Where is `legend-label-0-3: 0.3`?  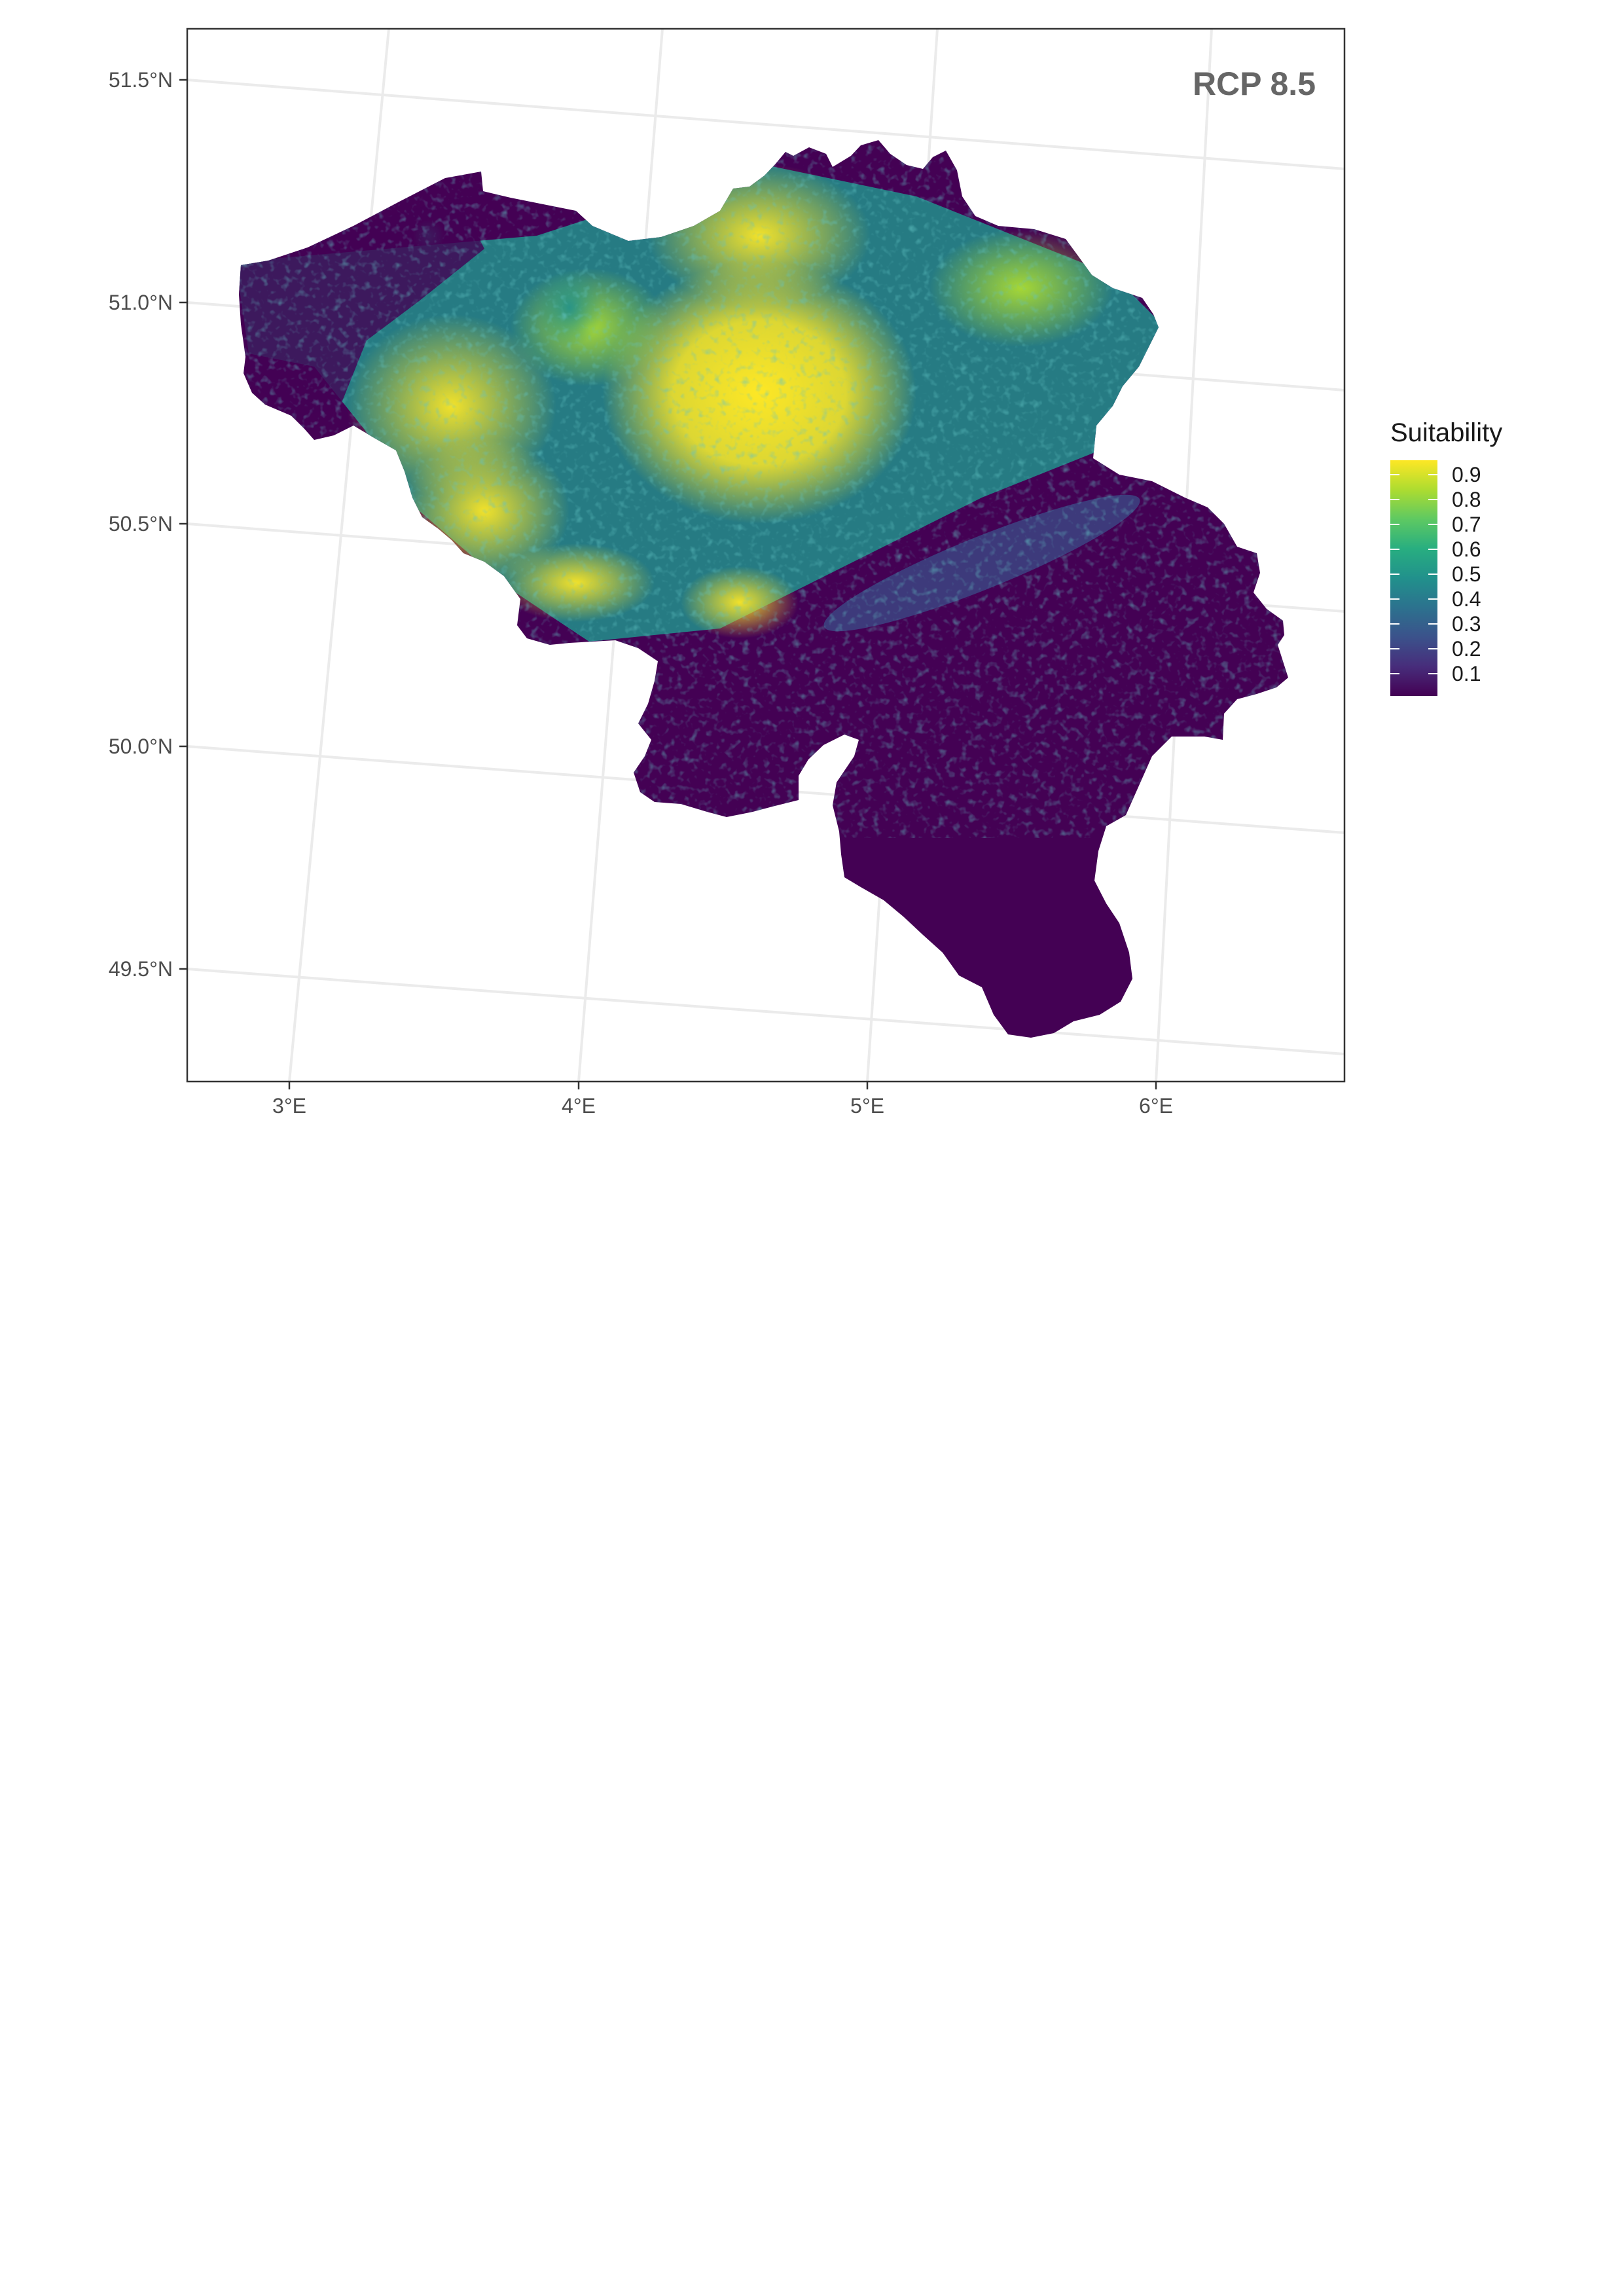
legend-label-0-3: 0.3 is located at coordinates (1466, 624).